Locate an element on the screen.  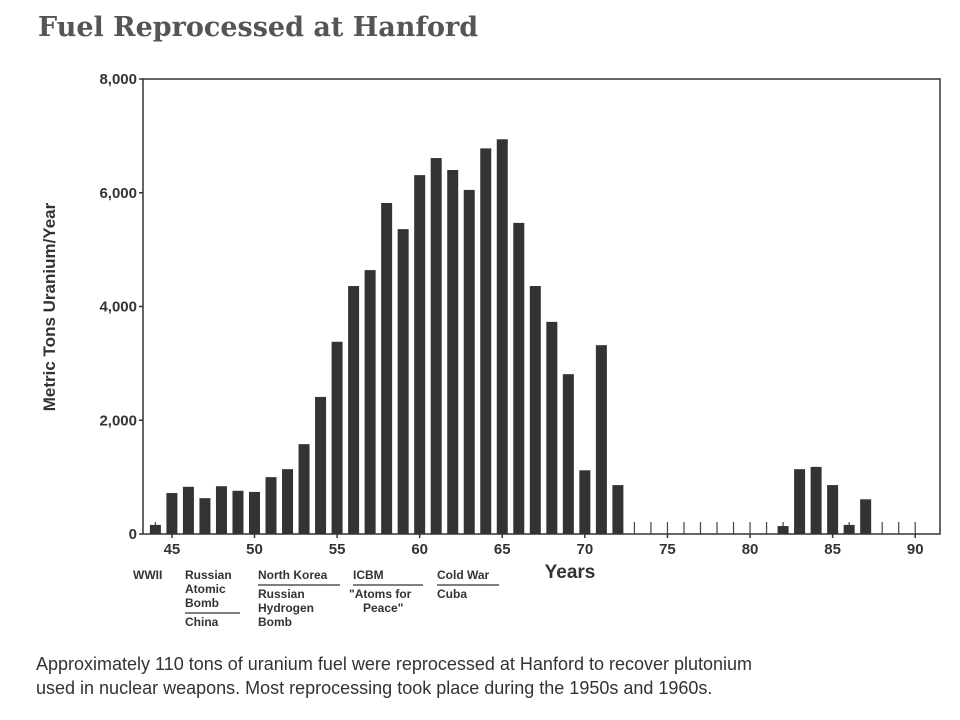
y-tick-label: 0 is located at coordinates (133, 534).